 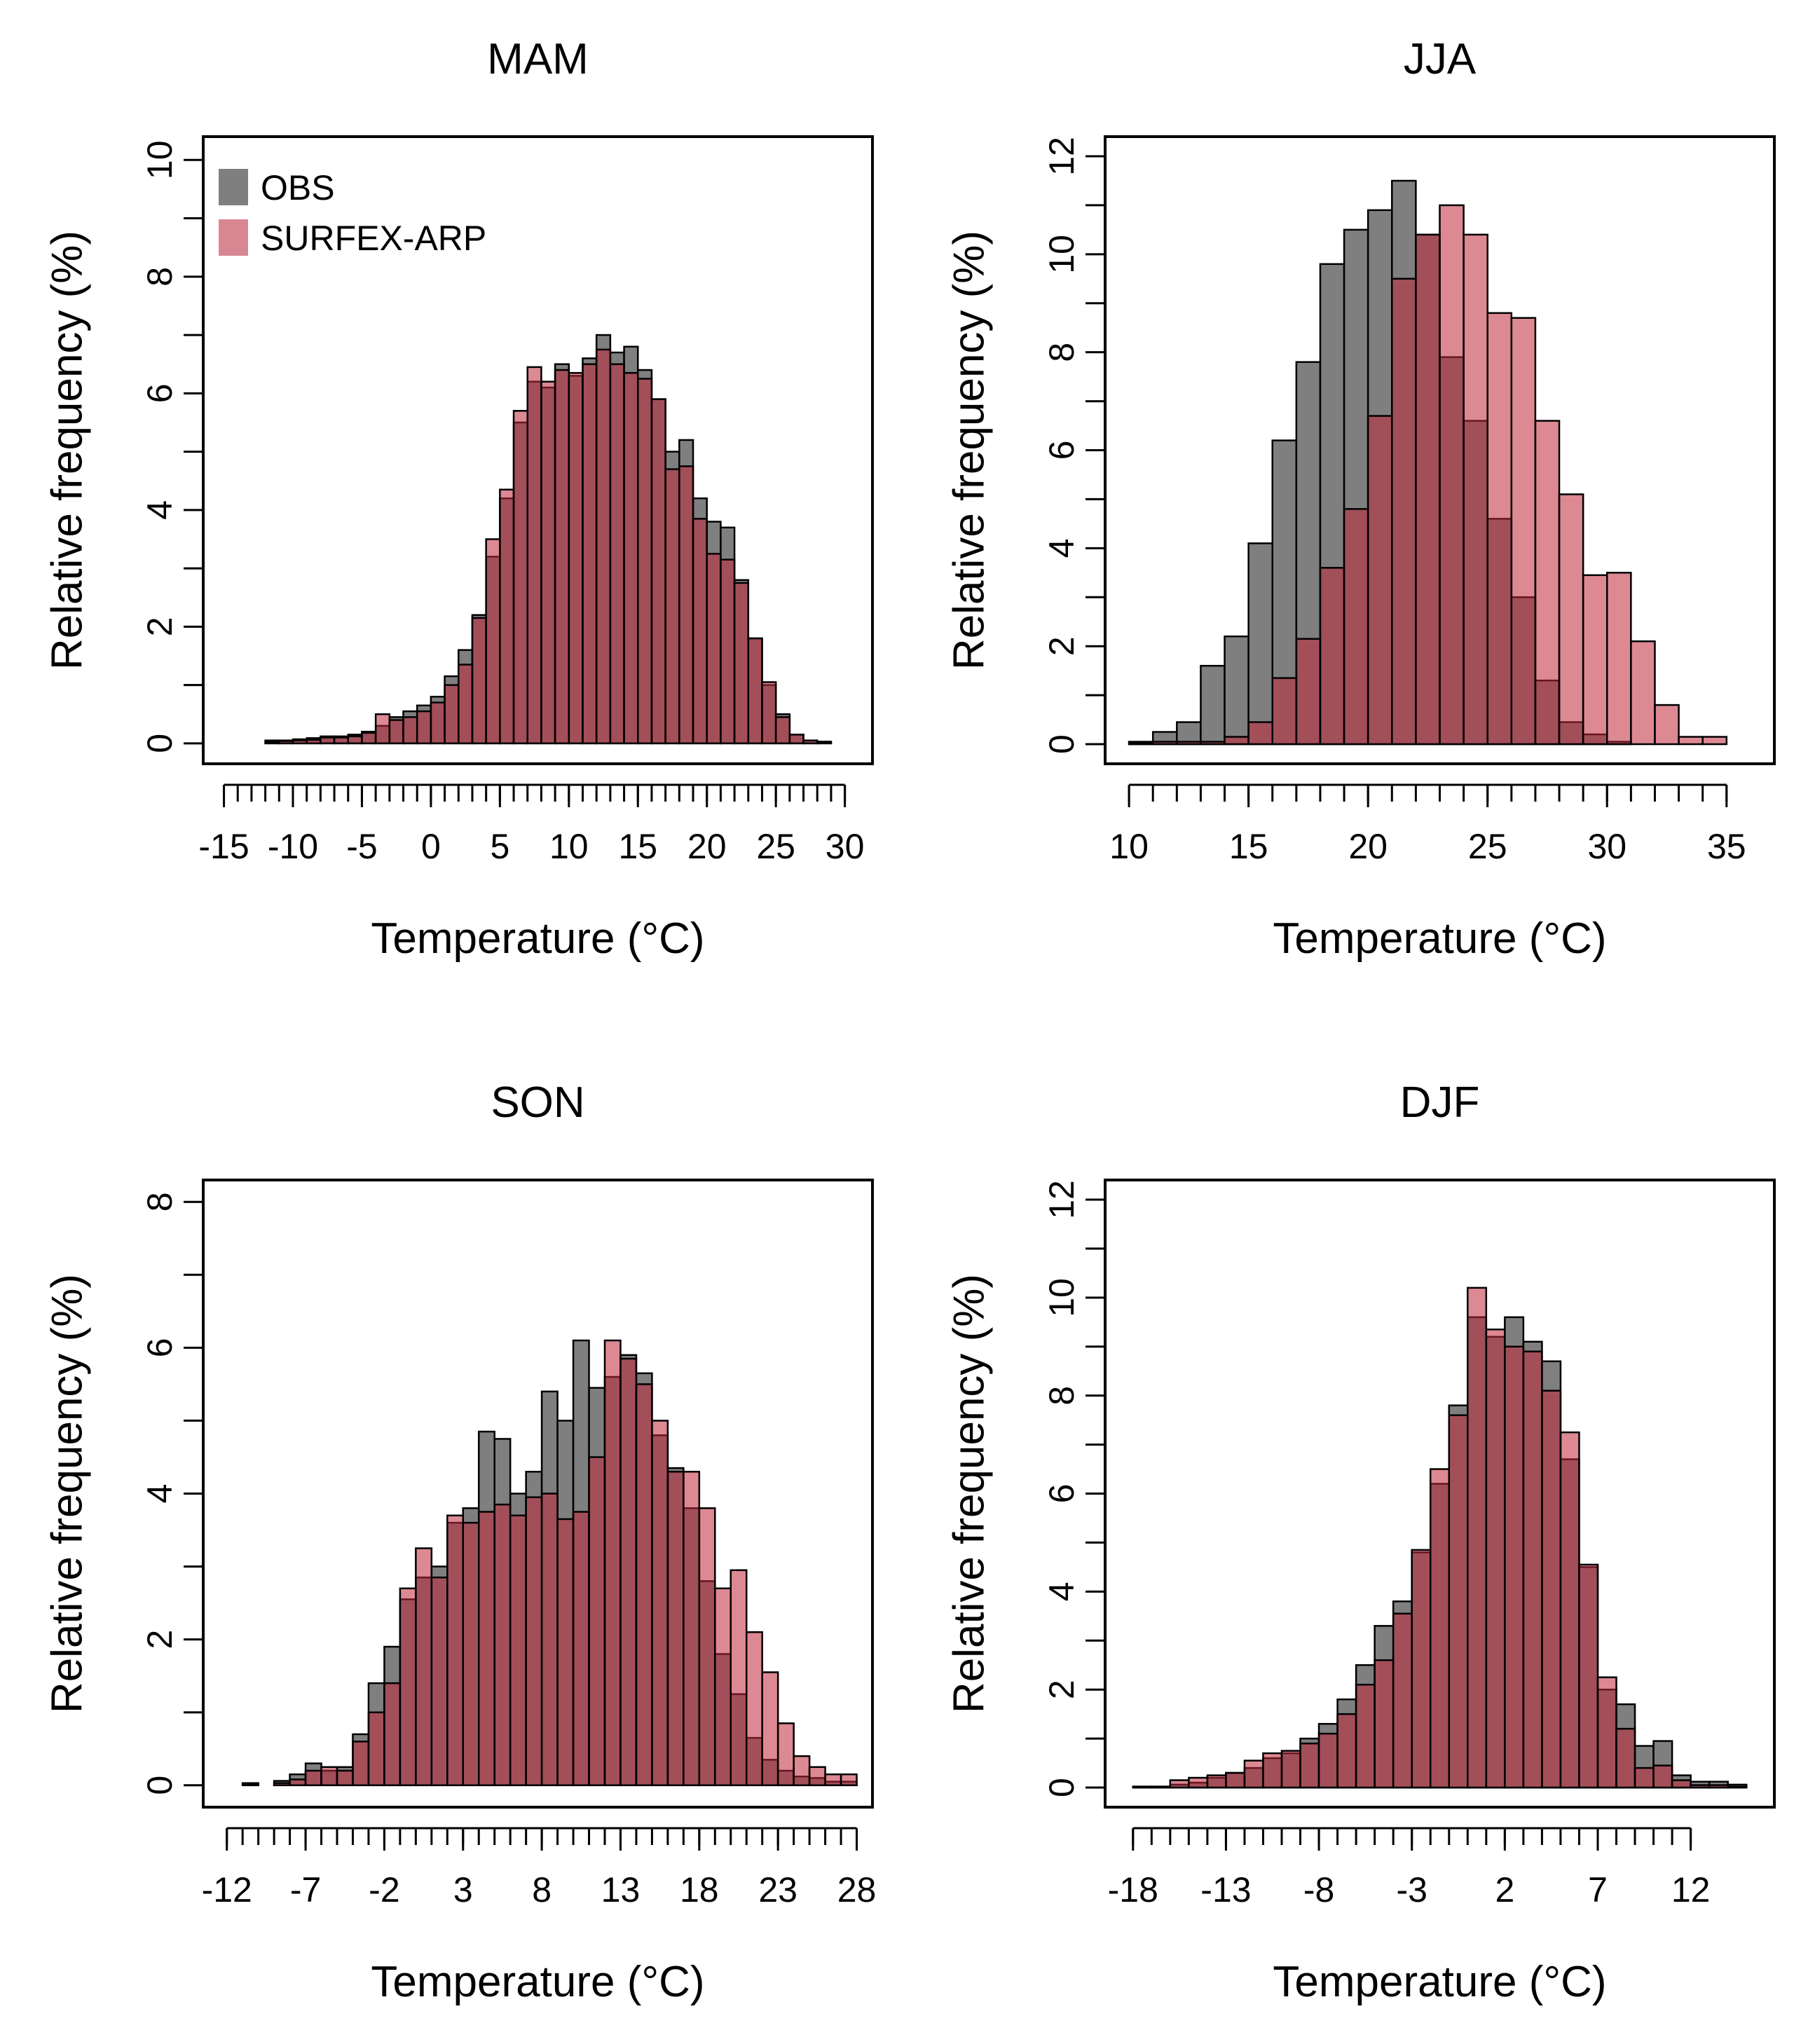 What do you see at coordinates (1061, 1591) in the screenshot?
I see `y-tick-label: 4` at bounding box center [1061, 1591].